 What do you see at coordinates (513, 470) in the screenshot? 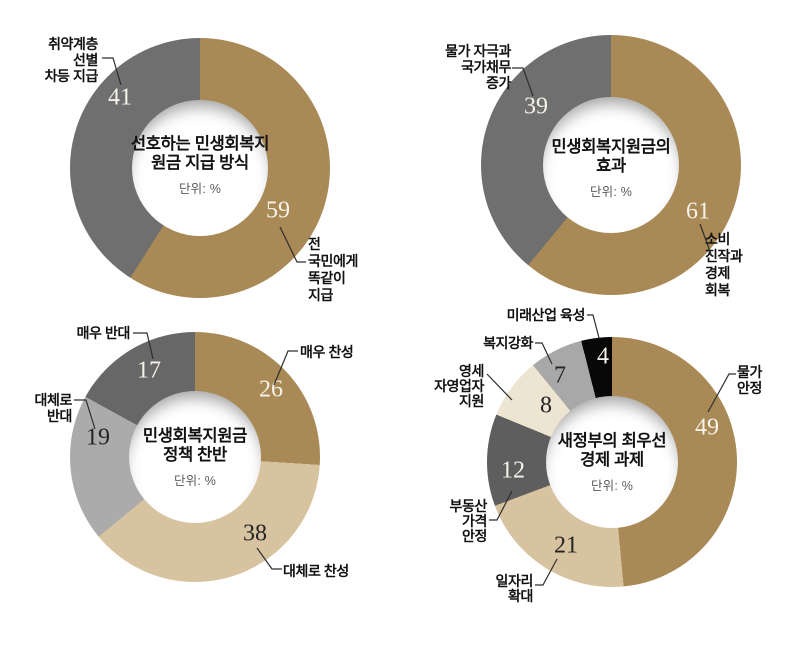
I see `segment-value: 12` at bounding box center [513, 470].